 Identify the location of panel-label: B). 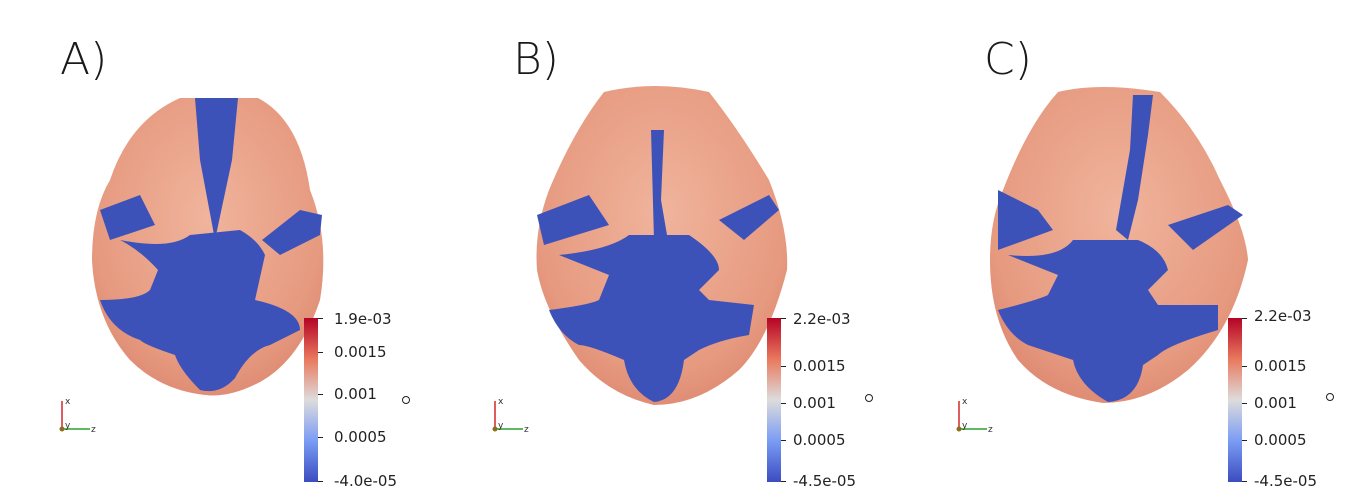
(536, 59).